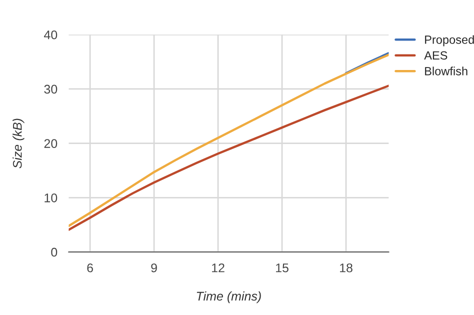  Describe the element at coordinates (51, 89) in the screenshot. I see `y-tick-label: 30` at that location.